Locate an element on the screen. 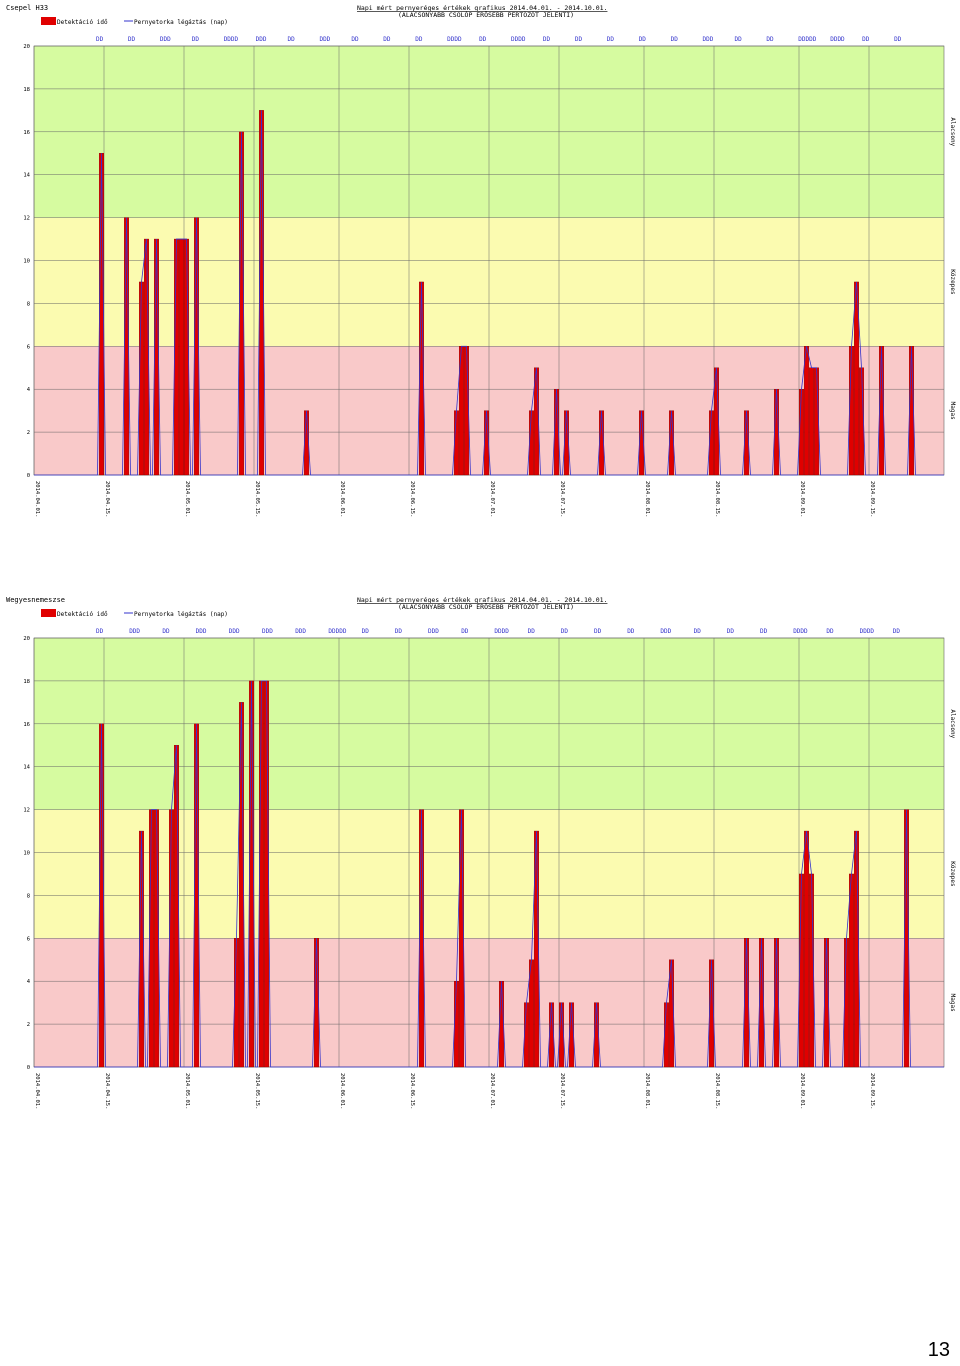  station-label: Csepel H33 is located at coordinates (27, 8).